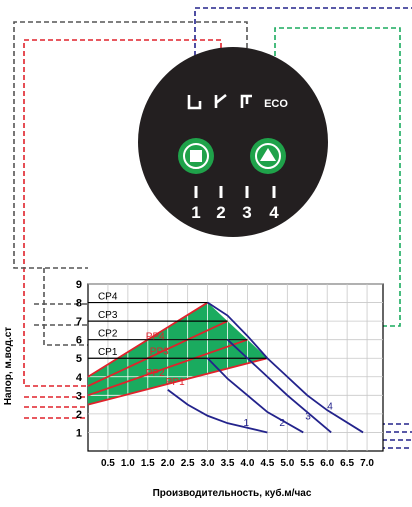 Image resolution: width=412 pixels, height=507 pixels. I want to click on x-tick-label-11: 6.0, so click(327, 463).